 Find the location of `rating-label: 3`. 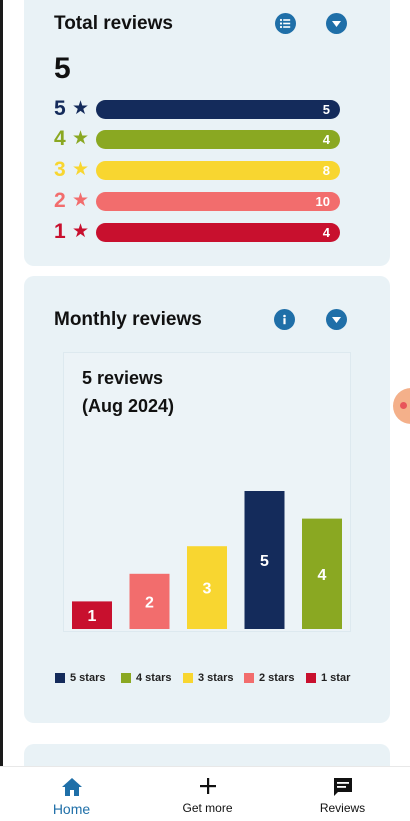

rating-label: 3 is located at coordinates (60, 169).